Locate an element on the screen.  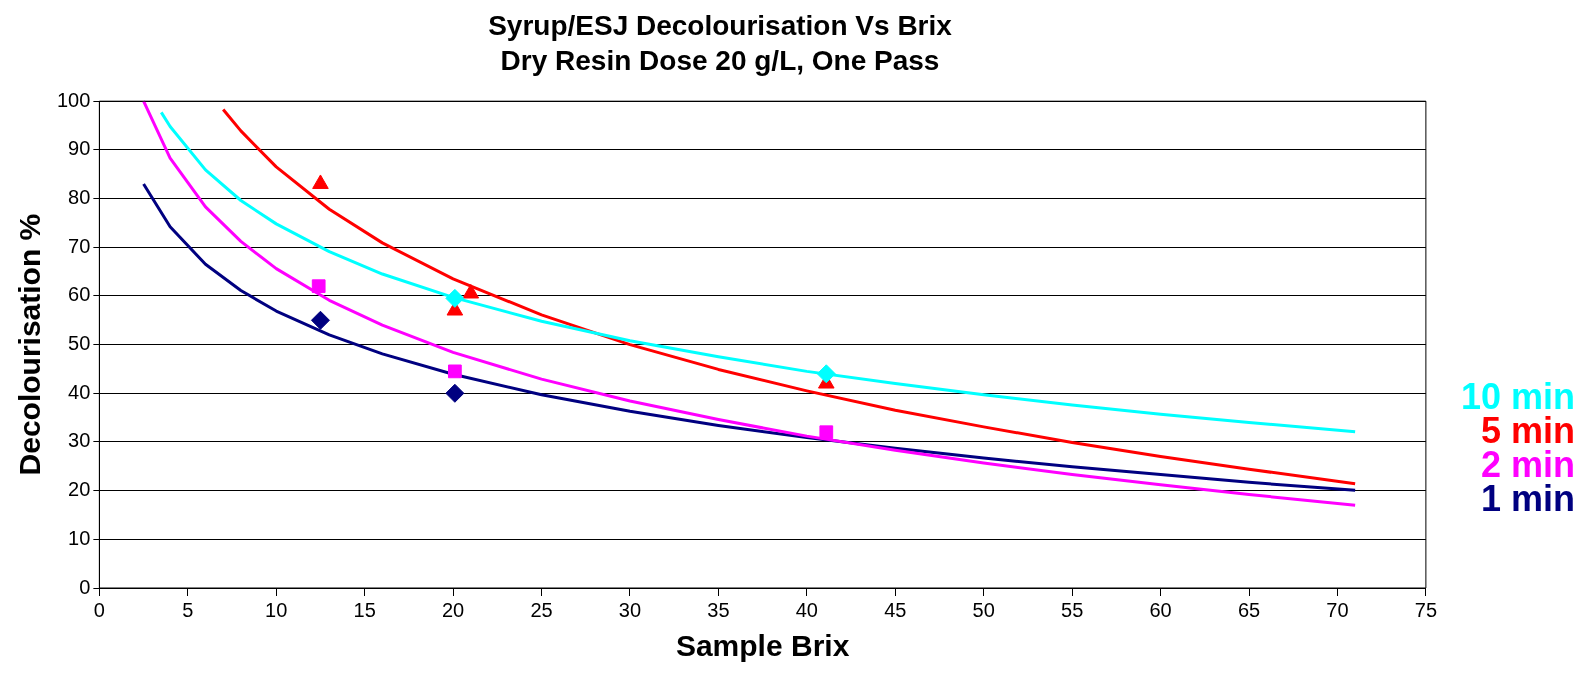
y-tick-label: 100 is located at coordinates (73, 99).